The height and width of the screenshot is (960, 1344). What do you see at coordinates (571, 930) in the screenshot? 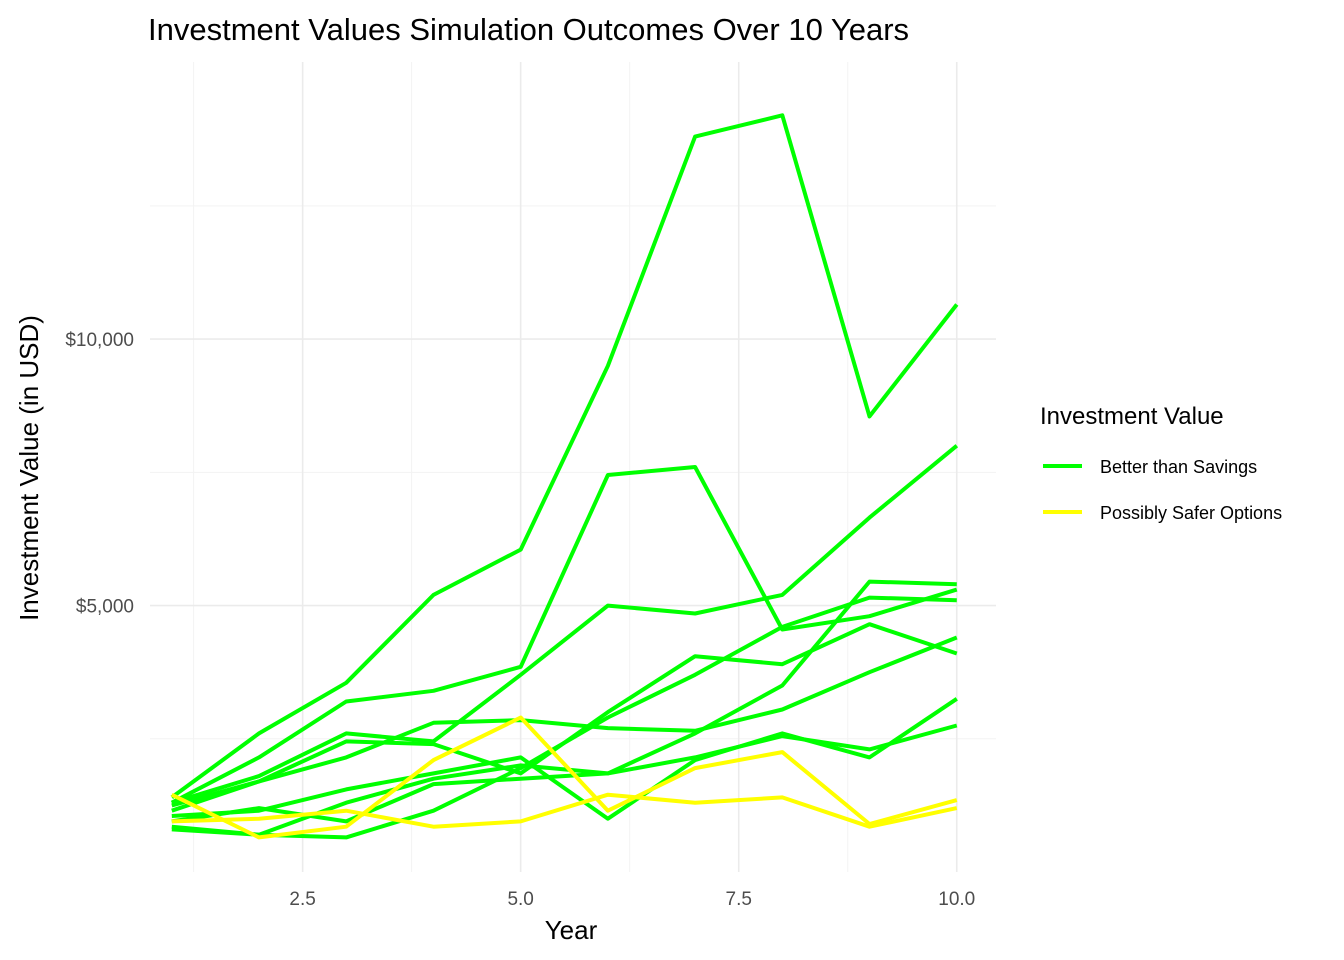
I see `x-axis-title: Year` at bounding box center [571, 930].